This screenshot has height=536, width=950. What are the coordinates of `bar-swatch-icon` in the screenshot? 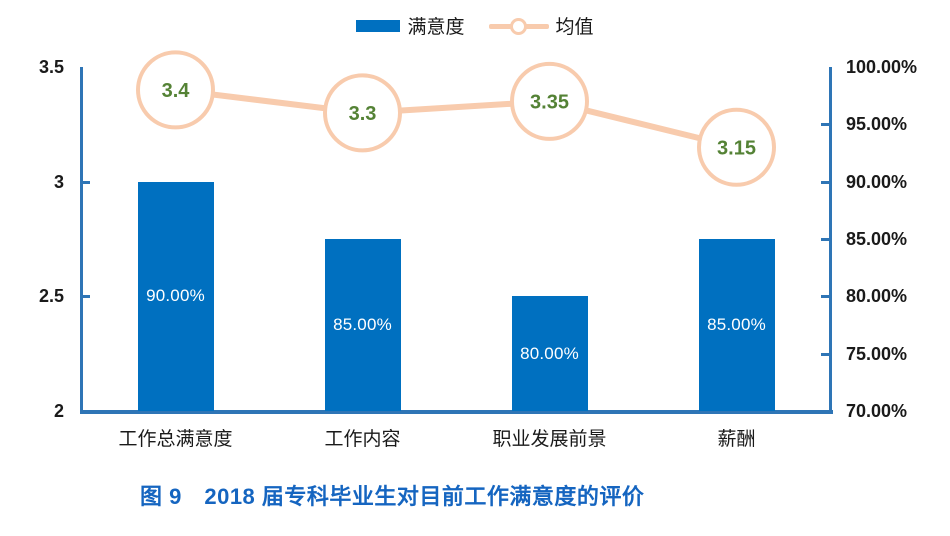 It's located at (378, 25).